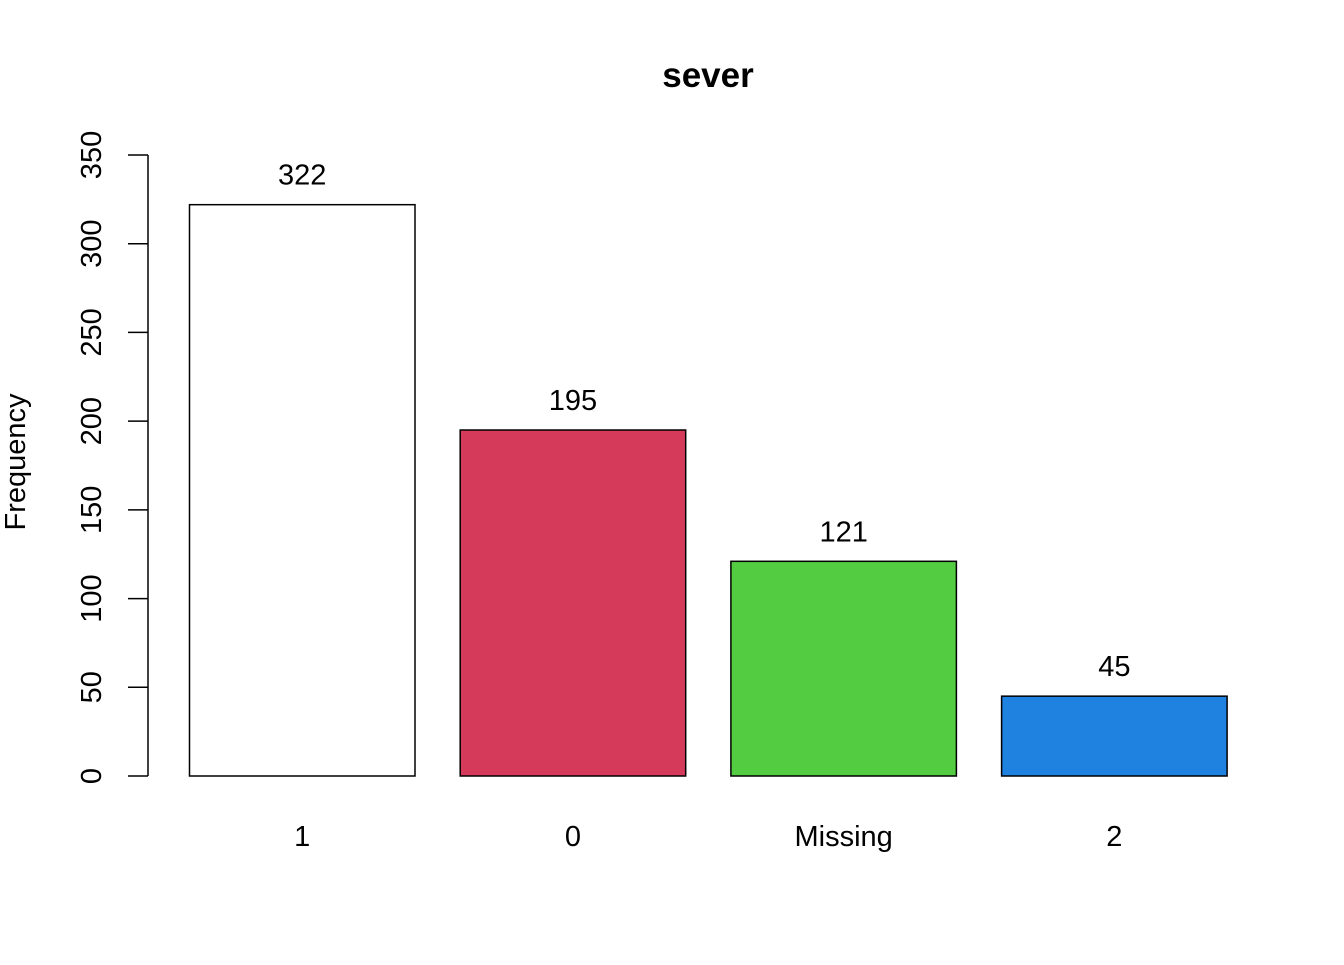 This screenshot has width=1344, height=965. Describe the element at coordinates (16, 462) in the screenshot. I see `y-axis-title: Frequency` at that location.